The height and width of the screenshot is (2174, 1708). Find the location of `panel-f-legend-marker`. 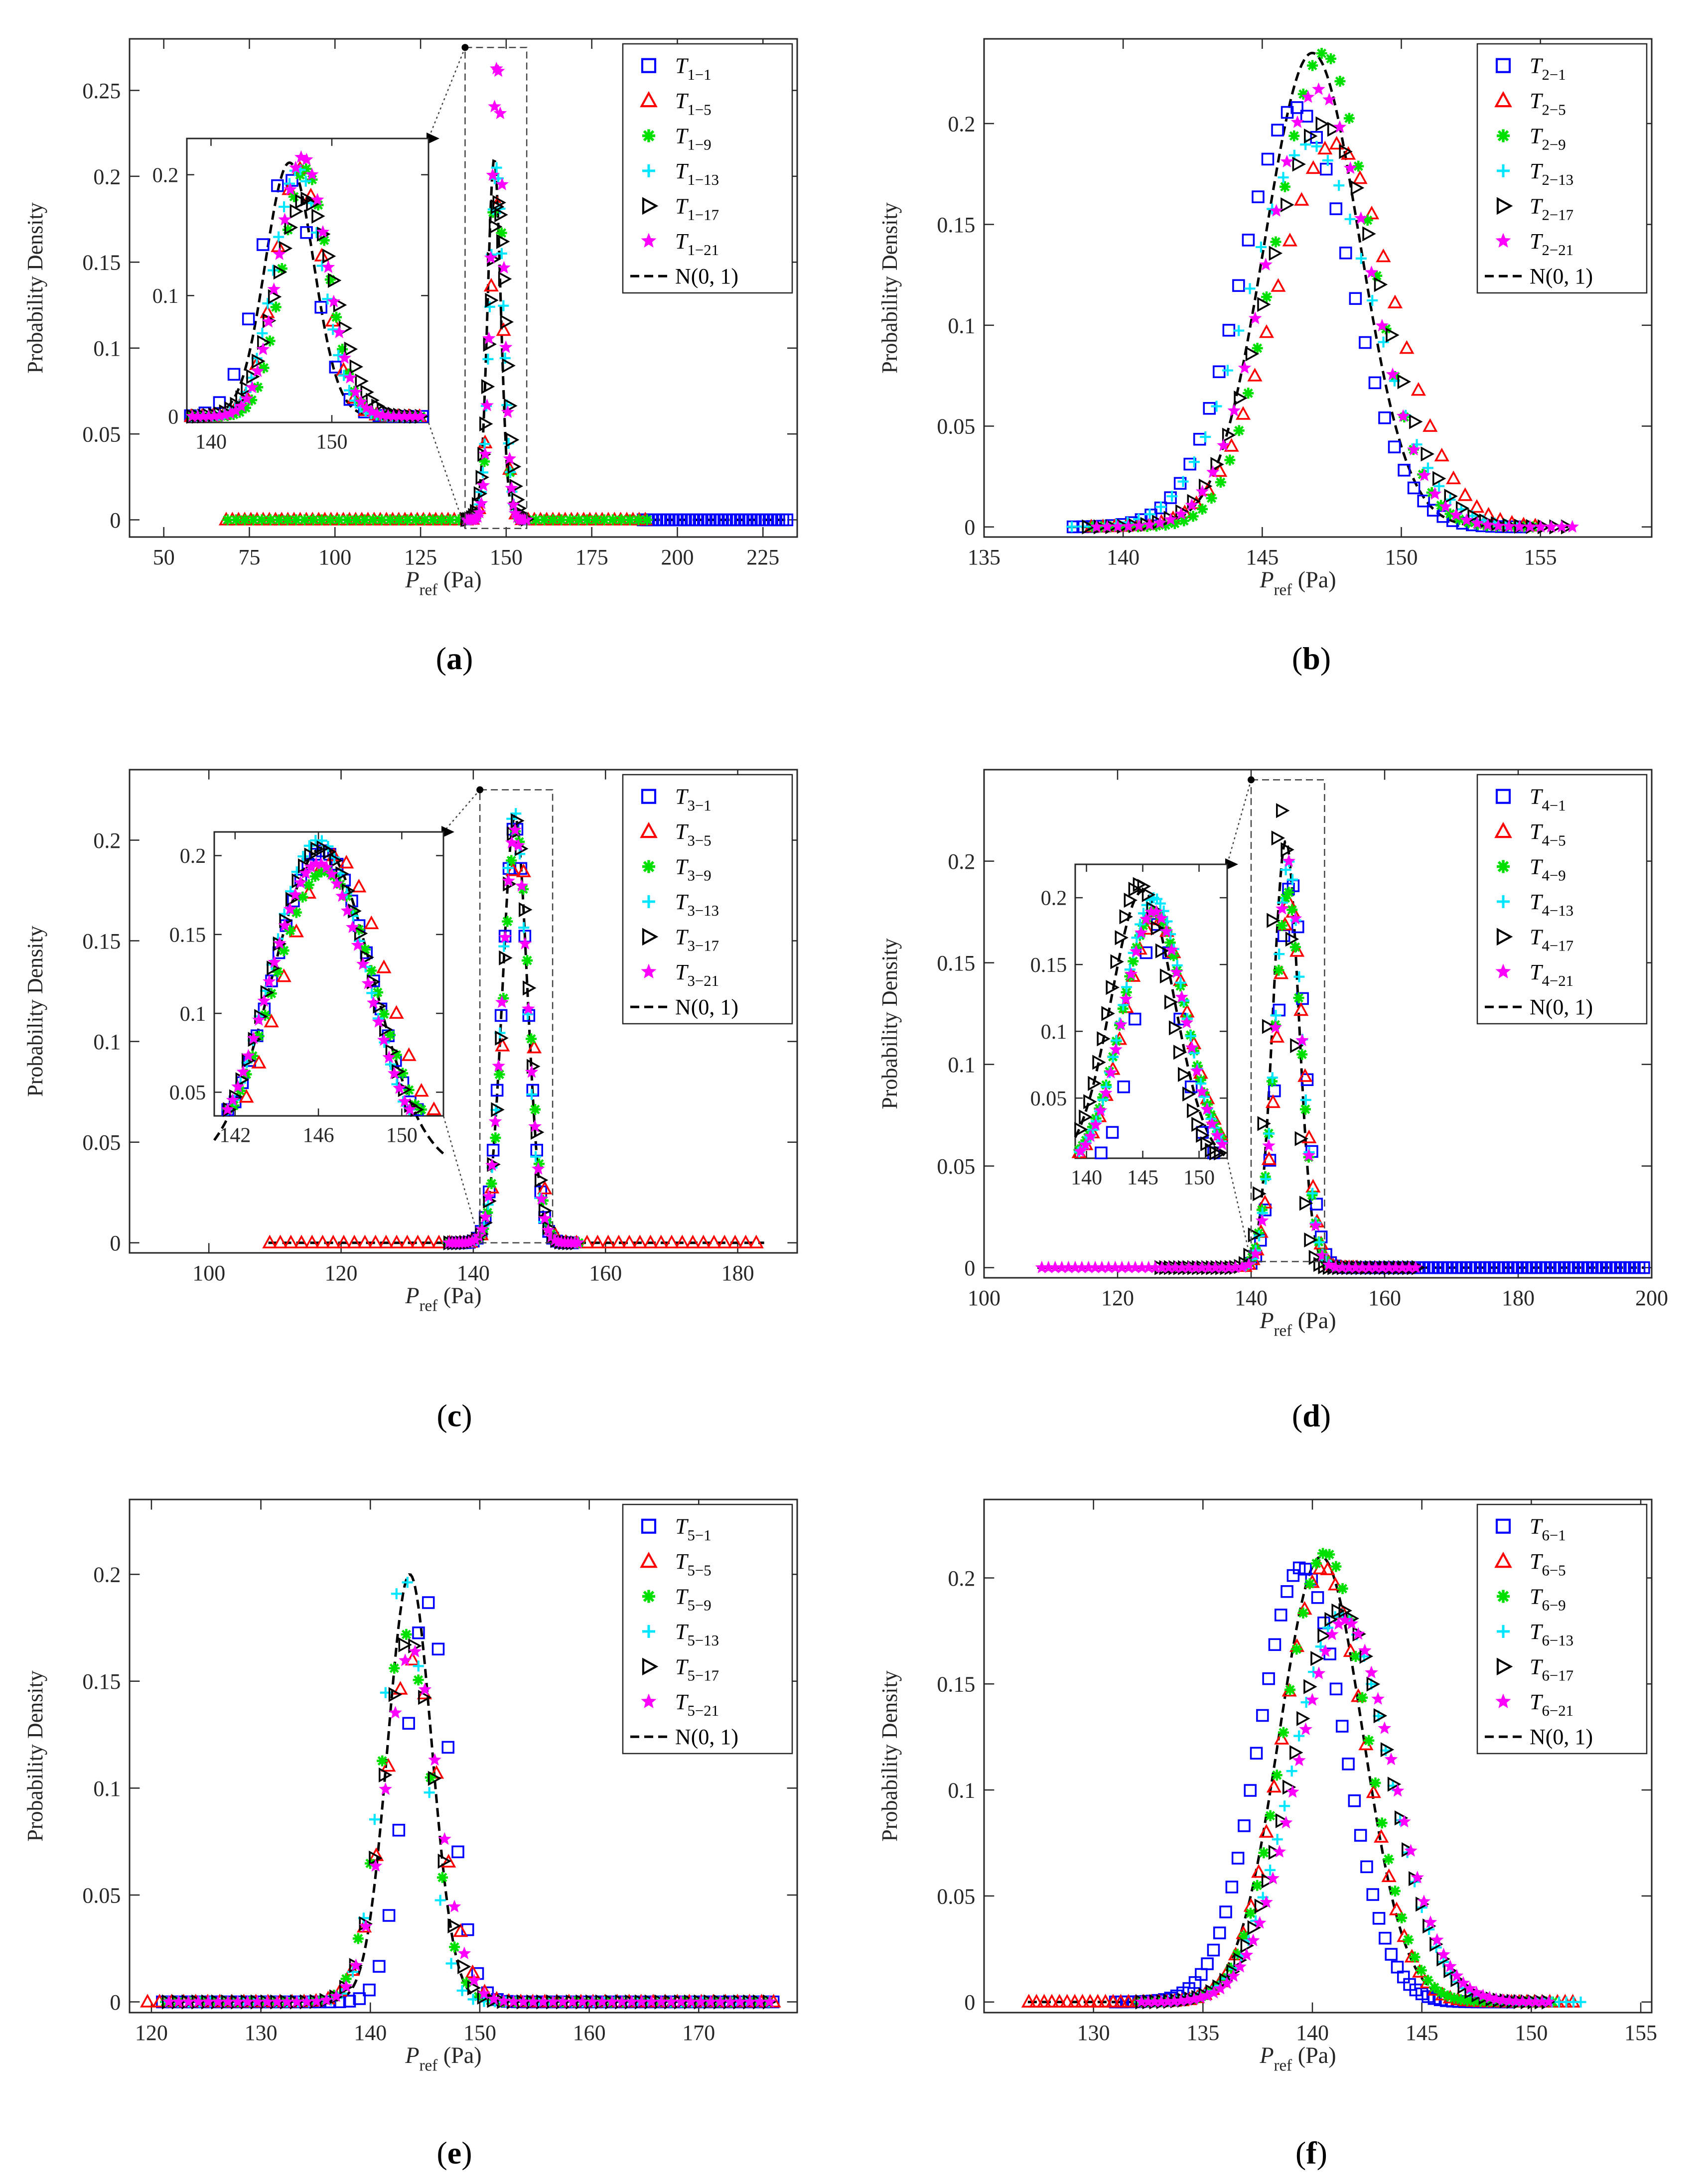

panel-f-legend-marker is located at coordinates (1503, 1596).